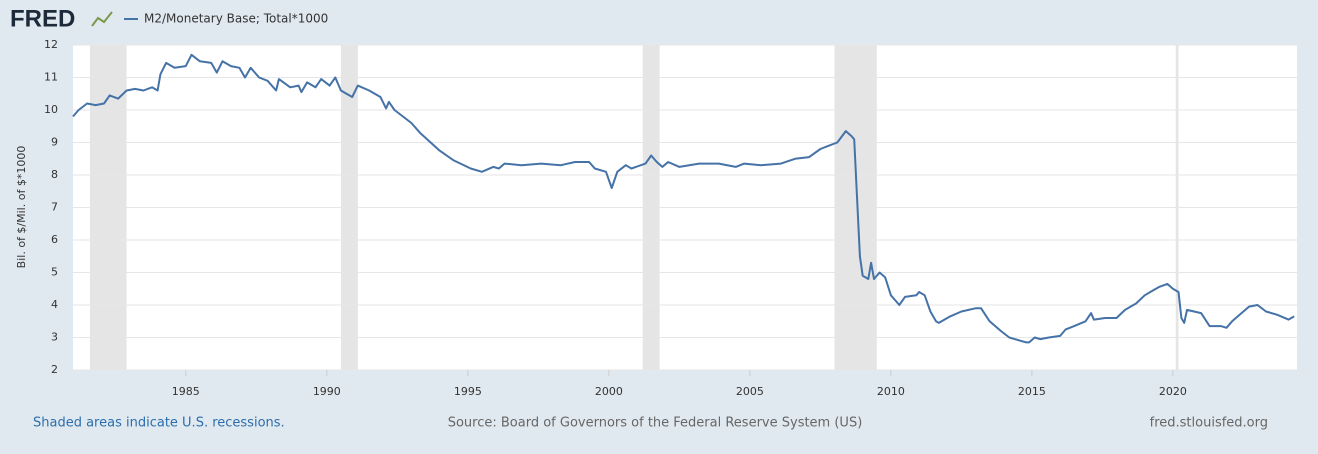  I want to click on x-tick-label: 1995, so click(468, 391).